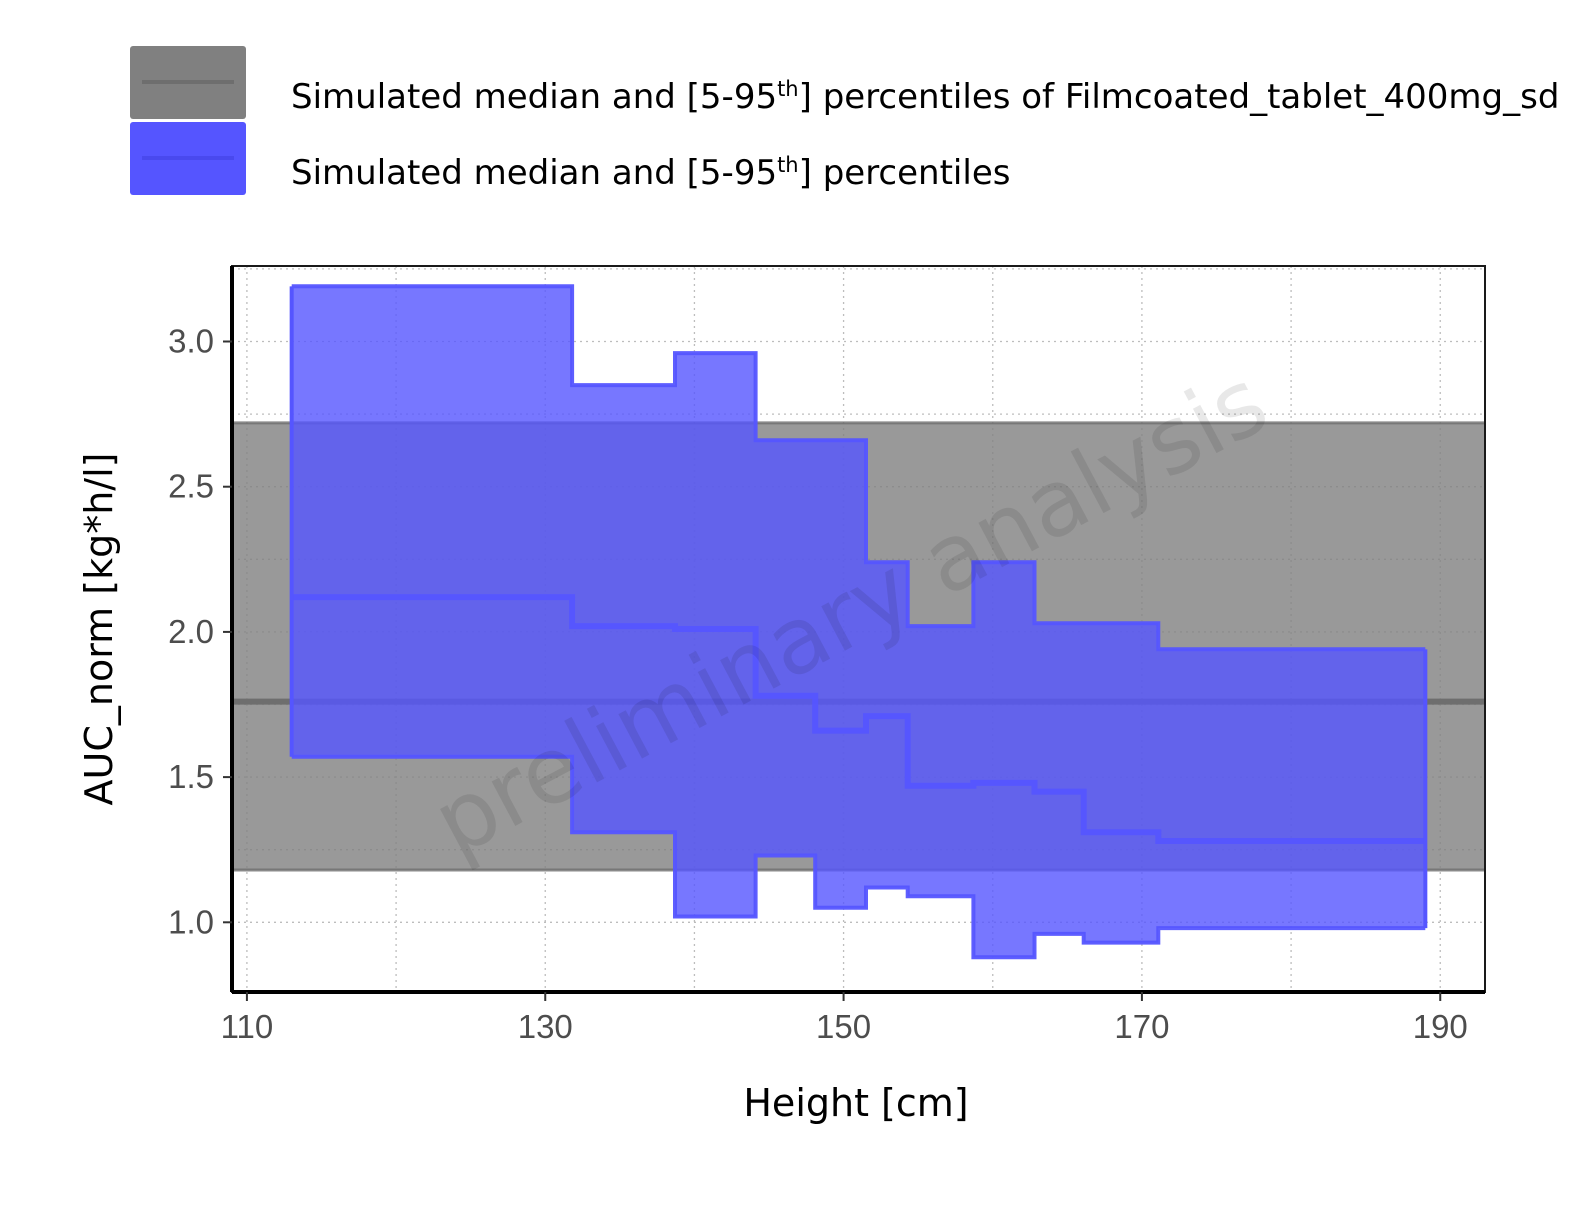 This screenshot has width=1593, height=1226. Describe the element at coordinates (191, 921) in the screenshot. I see `y-tick-label: 1.0` at that location.